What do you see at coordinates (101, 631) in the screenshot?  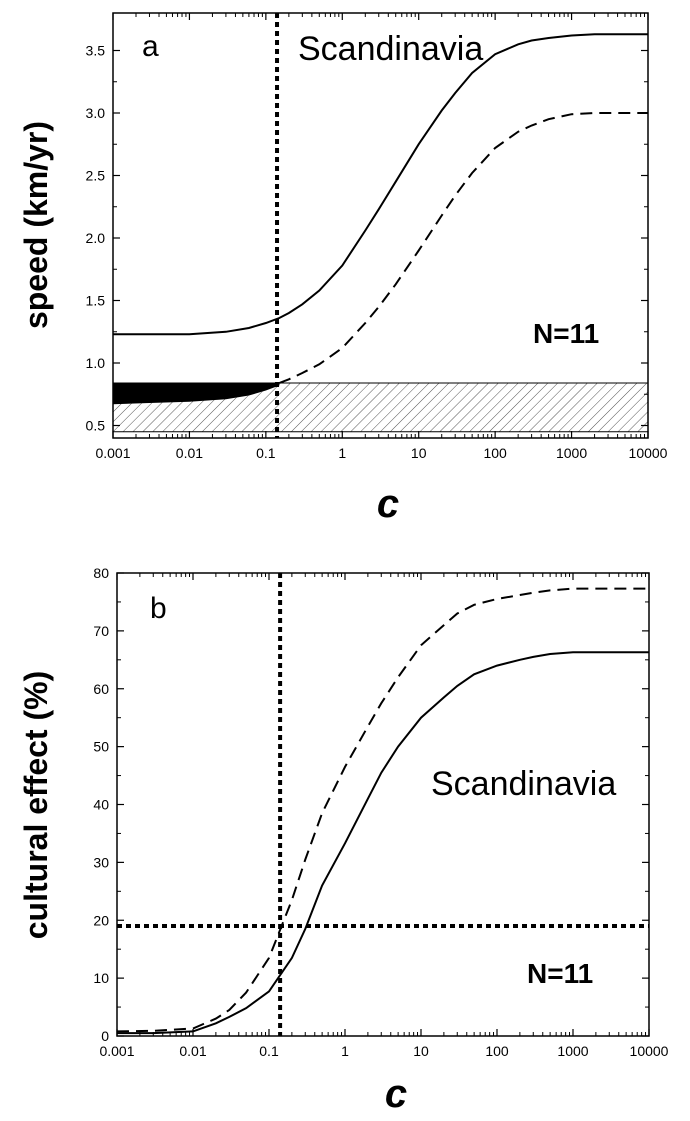 I see `y-tick-label: 70` at bounding box center [101, 631].